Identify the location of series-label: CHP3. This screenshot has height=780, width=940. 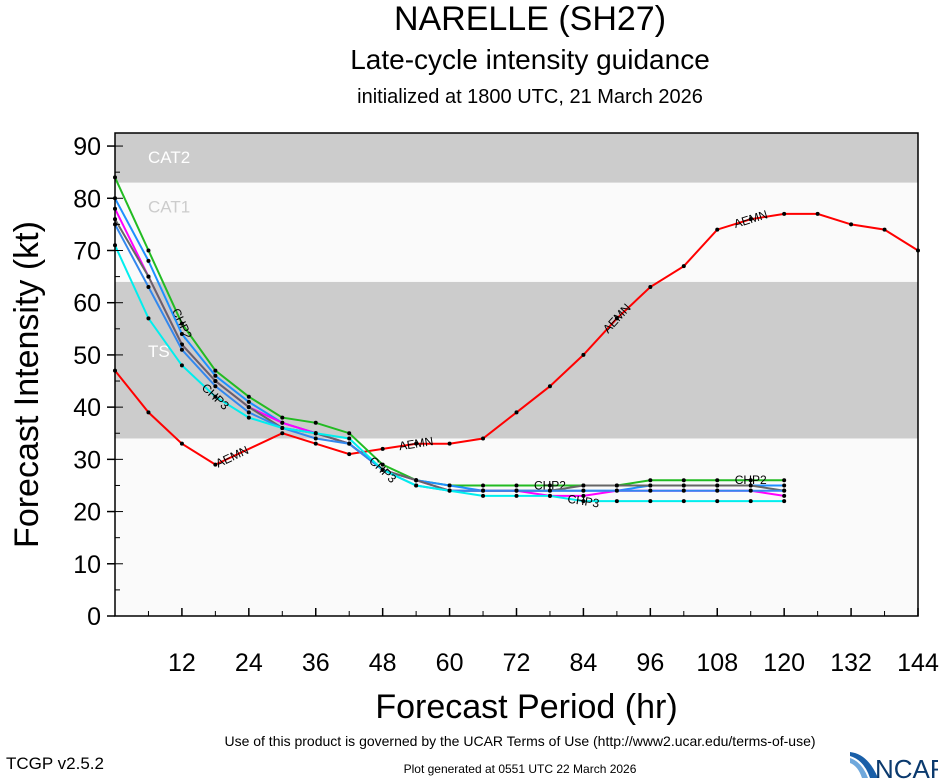
(584, 501).